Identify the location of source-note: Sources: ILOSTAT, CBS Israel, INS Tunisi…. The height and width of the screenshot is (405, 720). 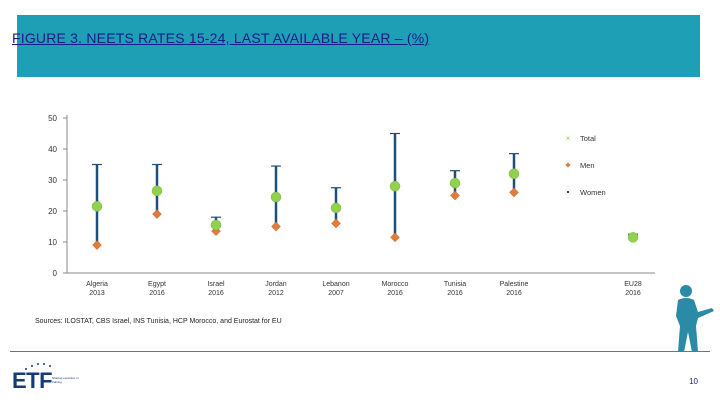
(158, 321).